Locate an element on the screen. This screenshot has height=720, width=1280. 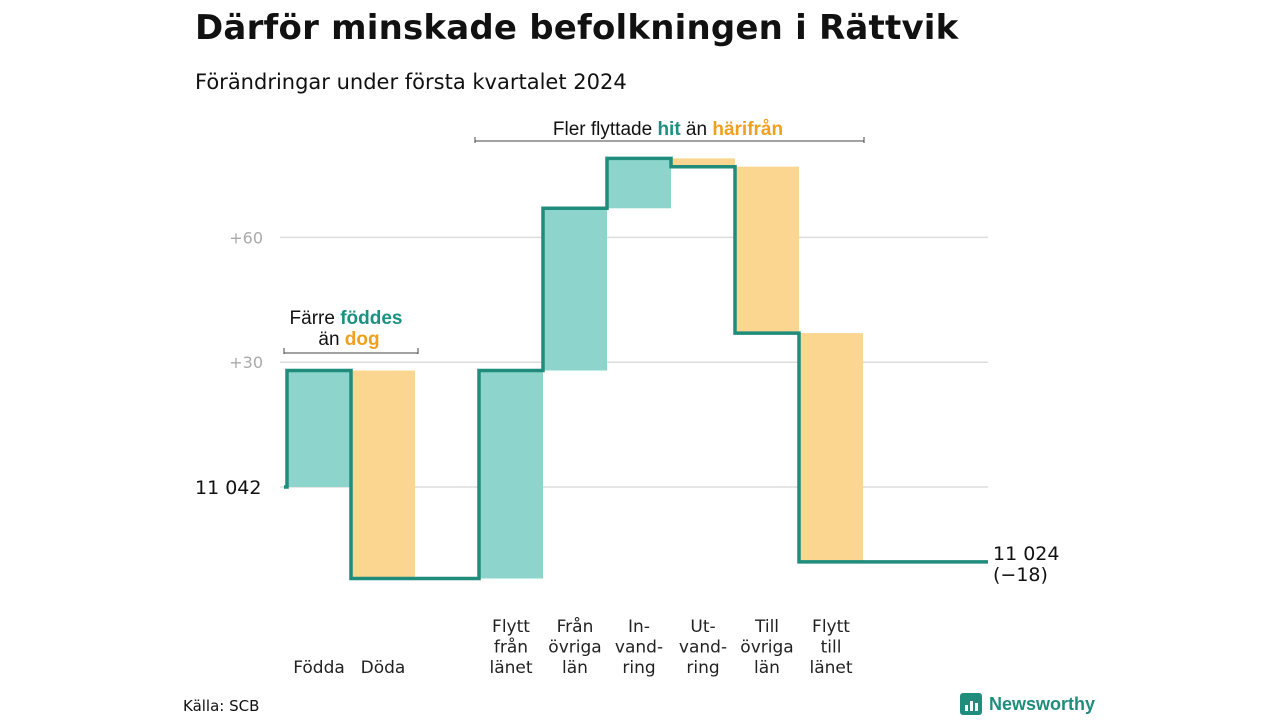
page-subtitle: Förändringar under första kvartalet 2024 is located at coordinates (411, 82).